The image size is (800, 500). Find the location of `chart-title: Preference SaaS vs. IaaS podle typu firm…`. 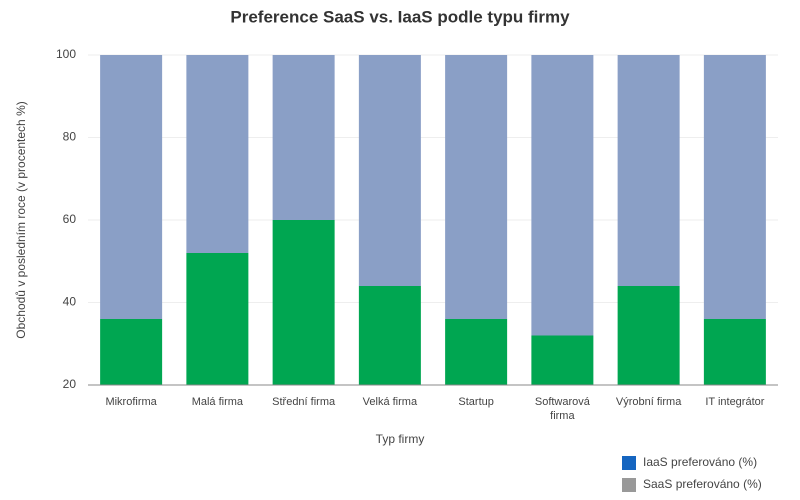

chart-title: Preference SaaS vs. IaaS podle typu firm… is located at coordinates (400, 16).